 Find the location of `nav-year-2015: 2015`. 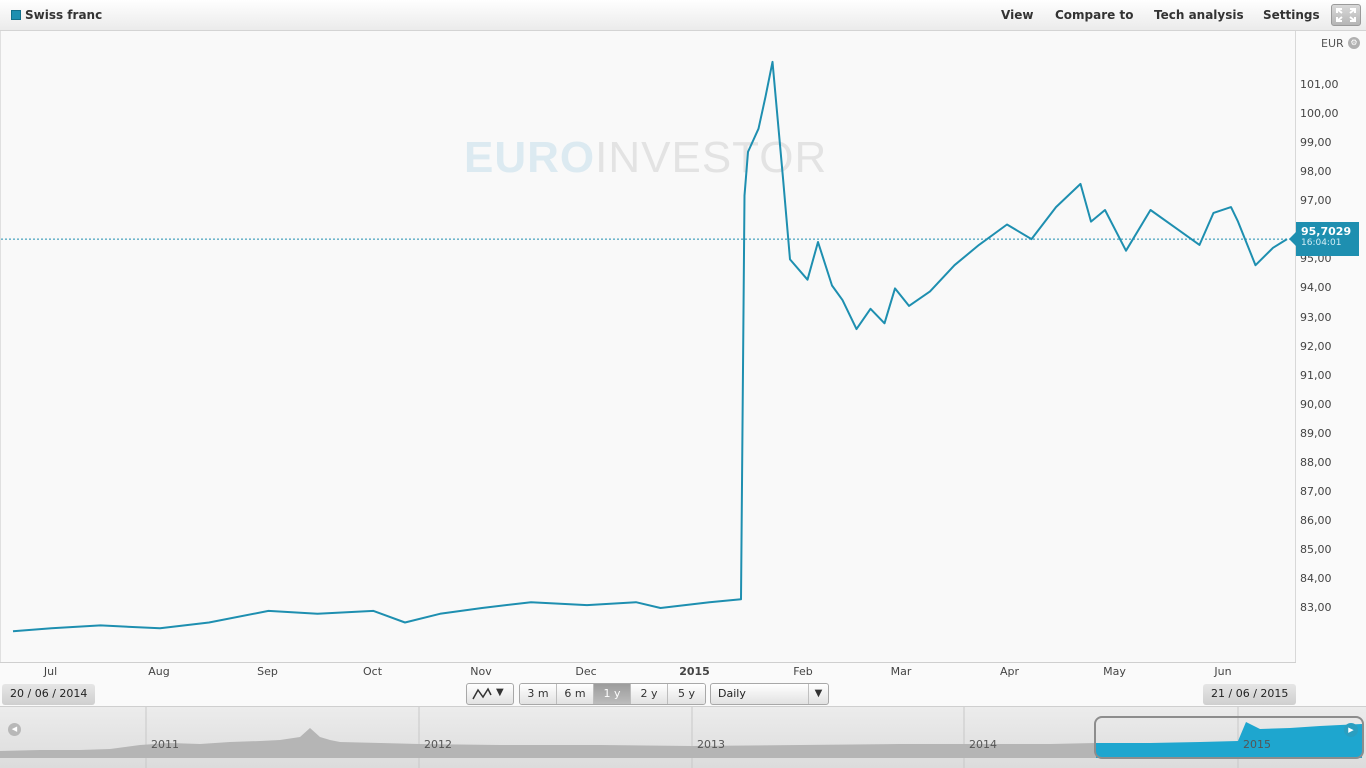

nav-year-2015: 2015 is located at coordinates (1257, 744).